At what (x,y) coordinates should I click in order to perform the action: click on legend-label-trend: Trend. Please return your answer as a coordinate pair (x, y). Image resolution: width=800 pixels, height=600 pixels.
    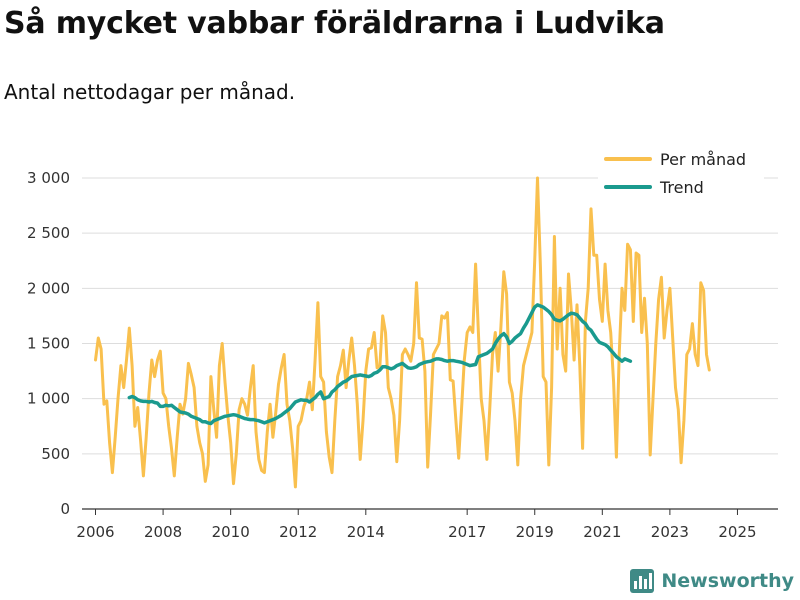
    Looking at the image, I should click on (681, 187).